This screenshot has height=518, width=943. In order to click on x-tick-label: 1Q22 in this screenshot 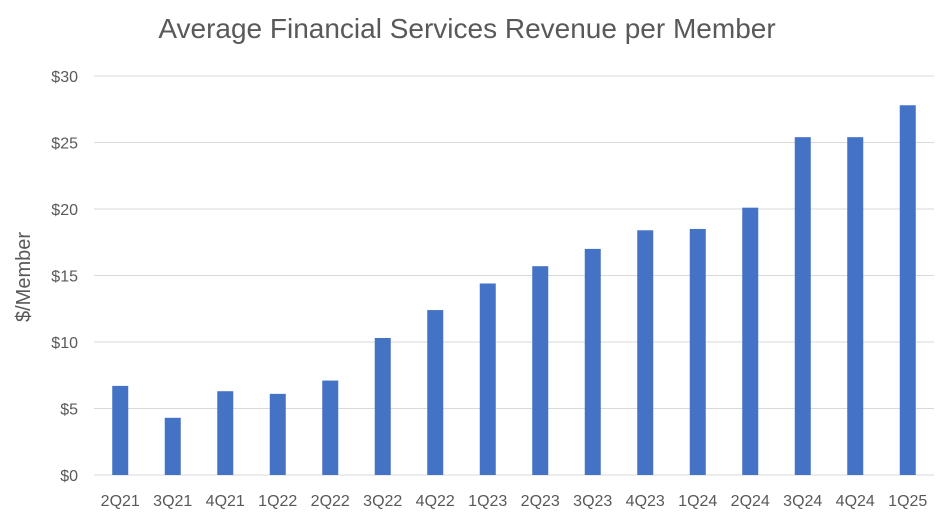, I will do `click(277, 501)`.